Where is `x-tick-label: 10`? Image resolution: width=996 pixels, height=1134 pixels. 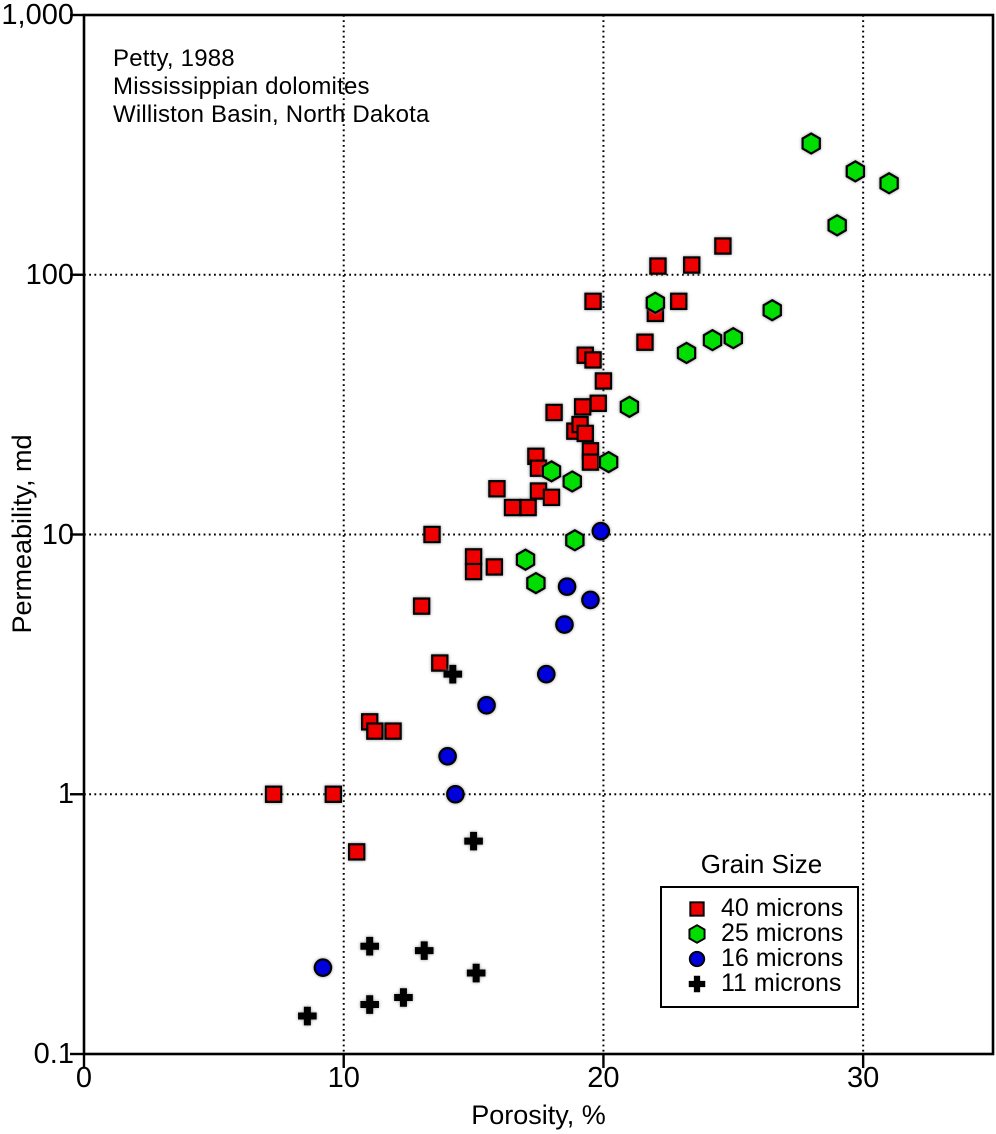 x-tick-label: 10 is located at coordinates (343, 1078).